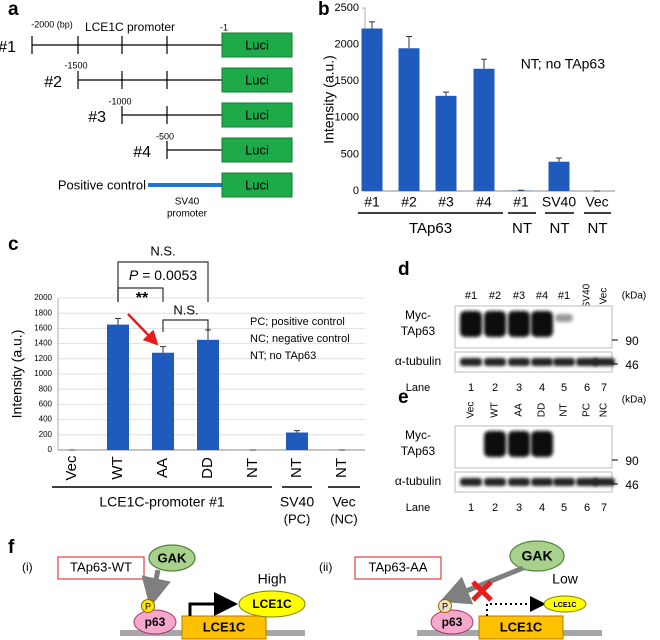 This screenshot has width=660, height=640. I want to click on group-sublabel: (PC), so click(297, 518).